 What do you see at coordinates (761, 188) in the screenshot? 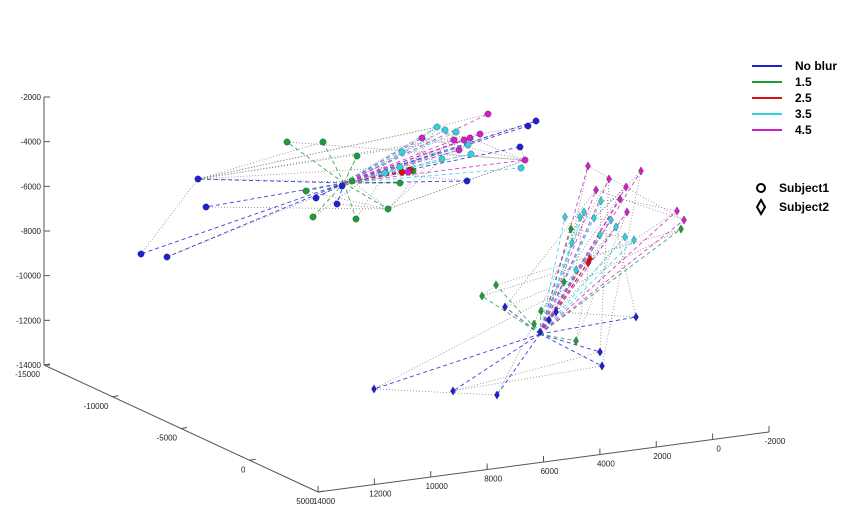
I see `circle-icon` at bounding box center [761, 188].